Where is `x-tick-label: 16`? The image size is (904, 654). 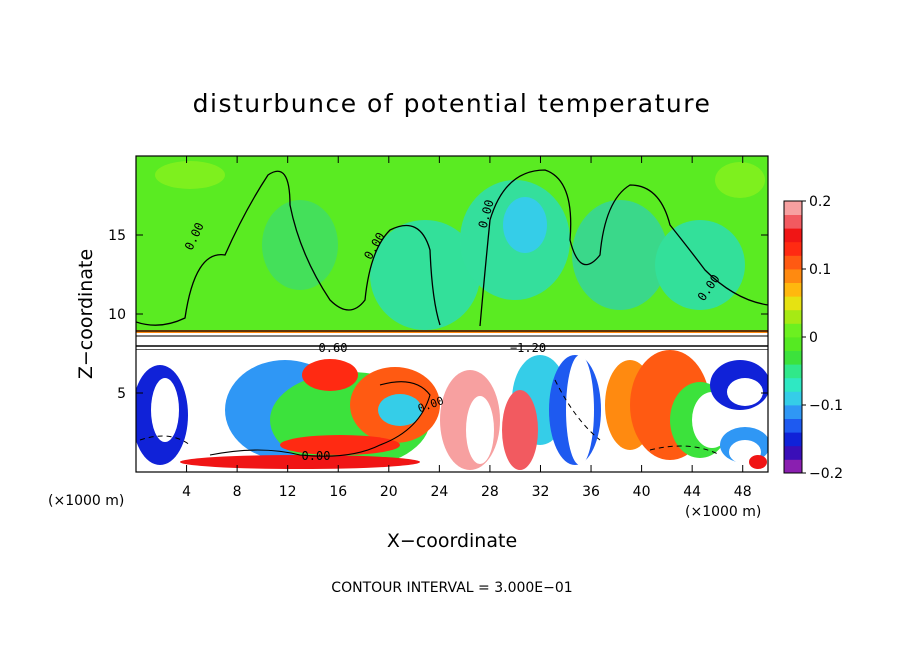
x-tick-label: 16 is located at coordinates (338, 492).